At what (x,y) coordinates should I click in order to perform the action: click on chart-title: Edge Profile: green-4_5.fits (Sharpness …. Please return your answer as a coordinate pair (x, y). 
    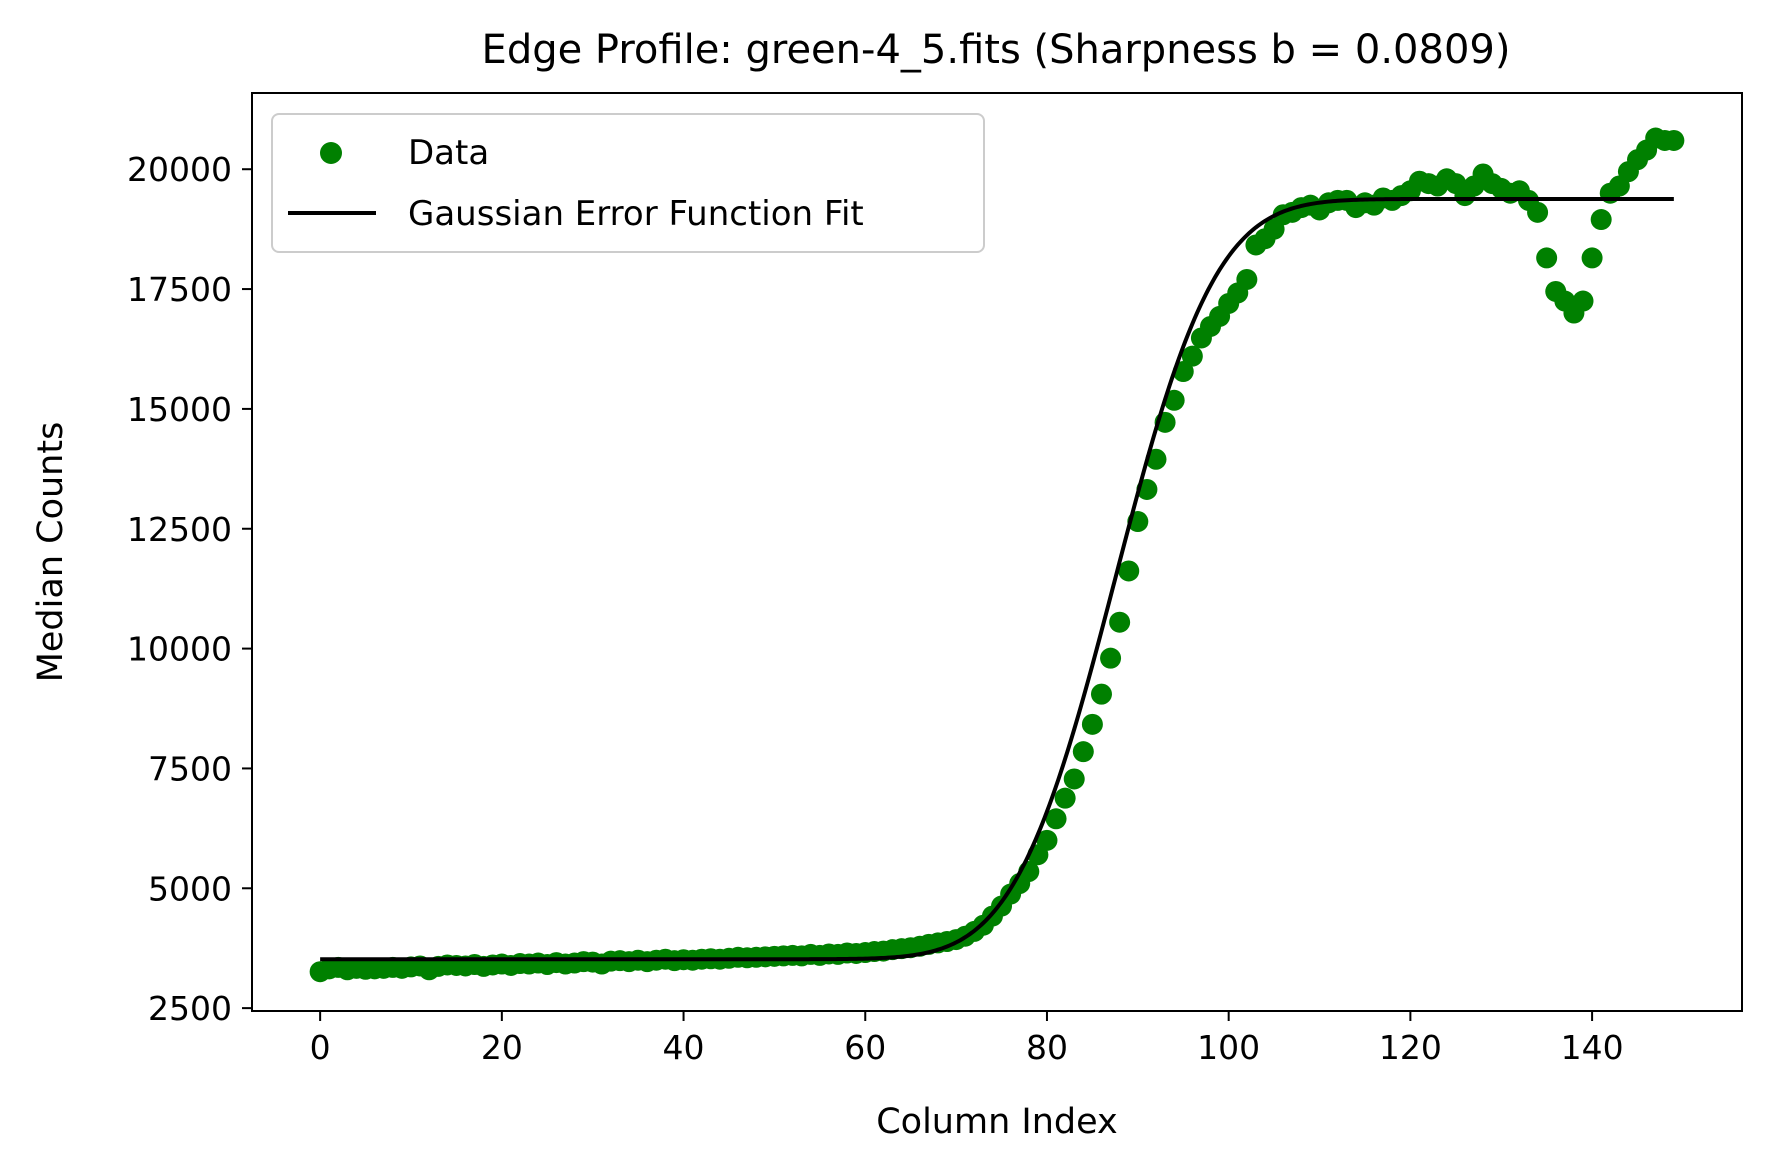
    Looking at the image, I should click on (996, 50).